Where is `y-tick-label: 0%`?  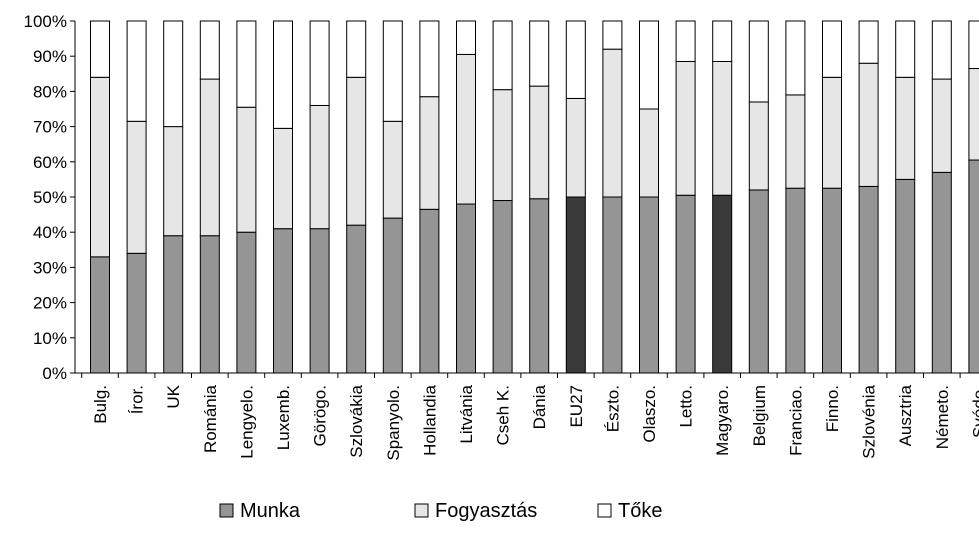 y-tick-label: 0% is located at coordinates (54, 373).